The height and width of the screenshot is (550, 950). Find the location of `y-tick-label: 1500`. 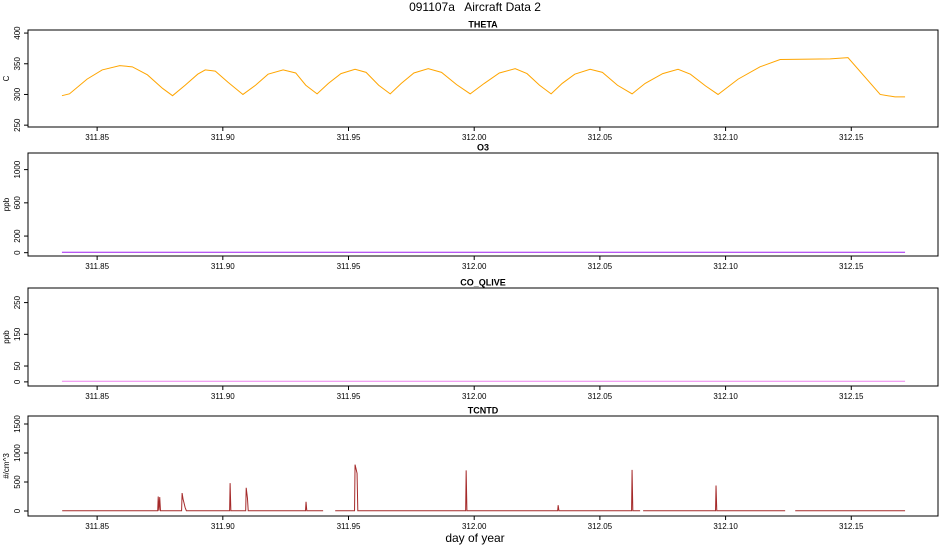

y-tick-label: 1500 is located at coordinates (17, 424).